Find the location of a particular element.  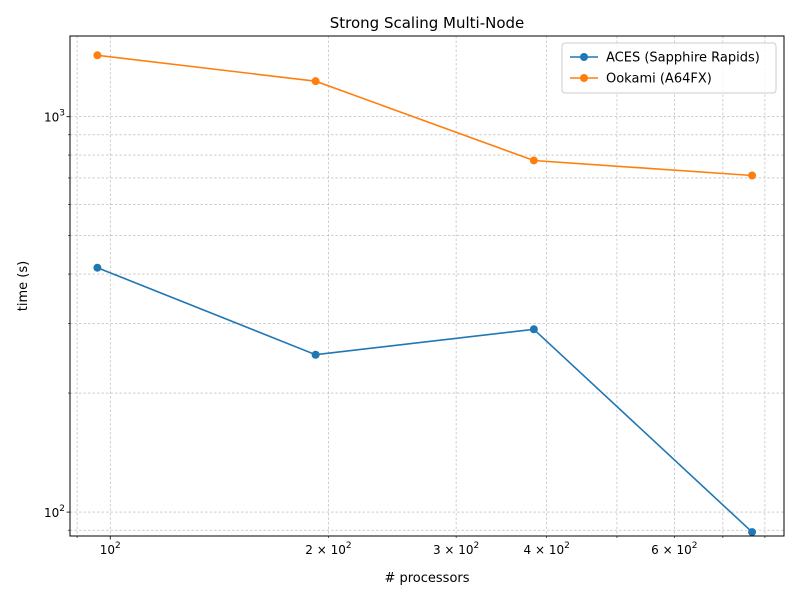

legend-label: ACES (Sapphire Rapids) is located at coordinates (683, 58).